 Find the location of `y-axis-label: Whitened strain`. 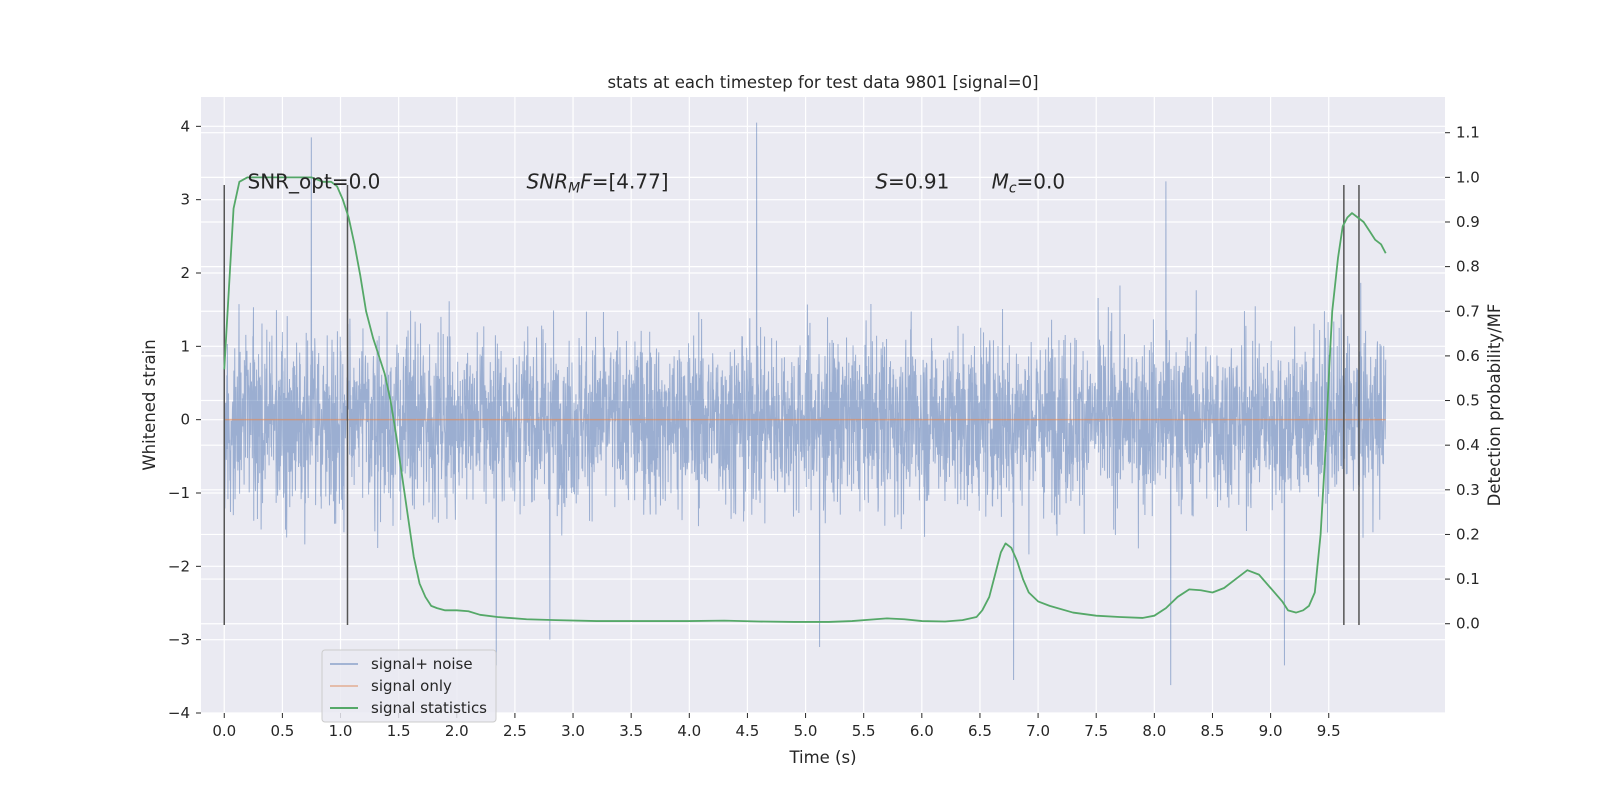

y-axis-label: Whitened strain is located at coordinates (149, 404).